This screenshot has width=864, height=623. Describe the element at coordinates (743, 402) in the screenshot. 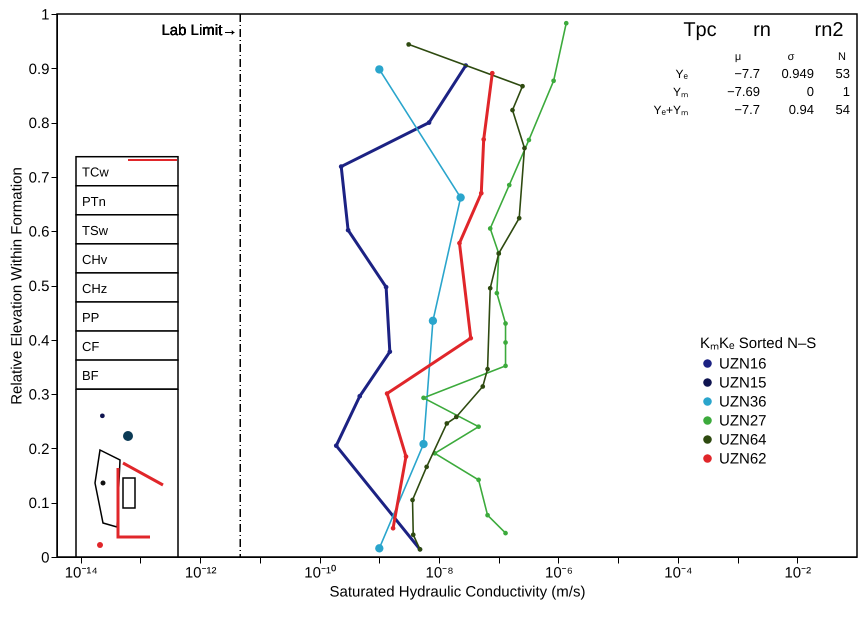

I see `legend-label: UZN36` at that location.